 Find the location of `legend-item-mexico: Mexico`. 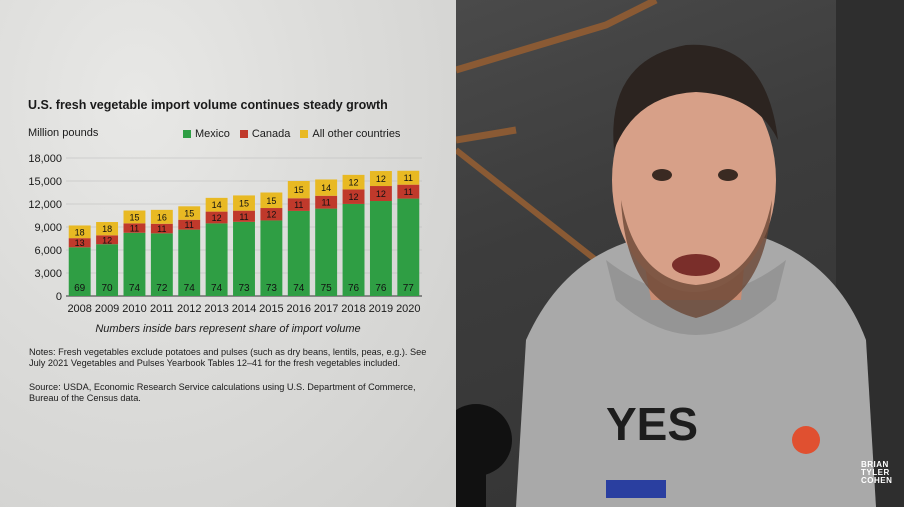

legend-item-mexico: Mexico is located at coordinates (206, 134).